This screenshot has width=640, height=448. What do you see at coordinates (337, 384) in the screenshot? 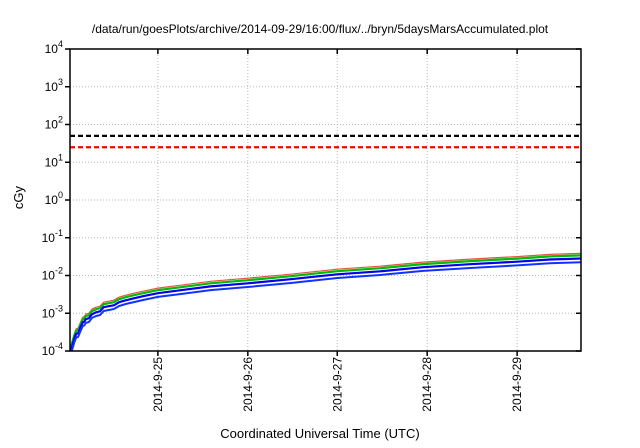
I see `x-tick-label: 2014-9-27` at bounding box center [337, 384].